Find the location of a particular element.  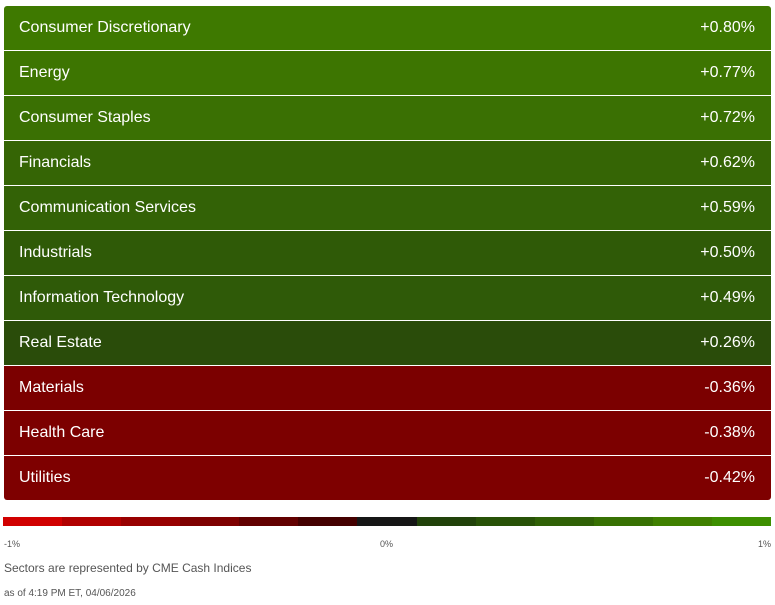

sector-name: Consumer Discretionary is located at coordinates (105, 27).